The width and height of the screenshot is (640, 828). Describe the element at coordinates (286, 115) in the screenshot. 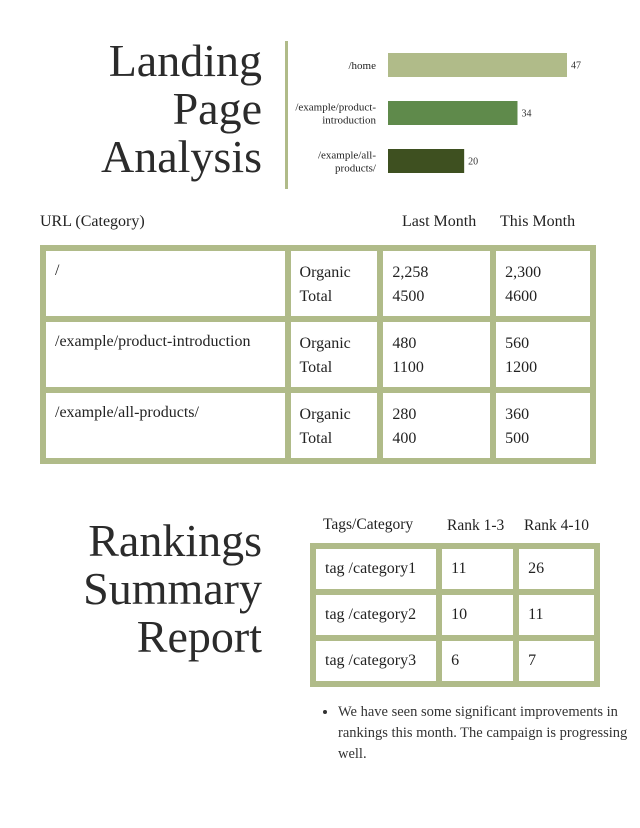

I see `title-divider` at that location.